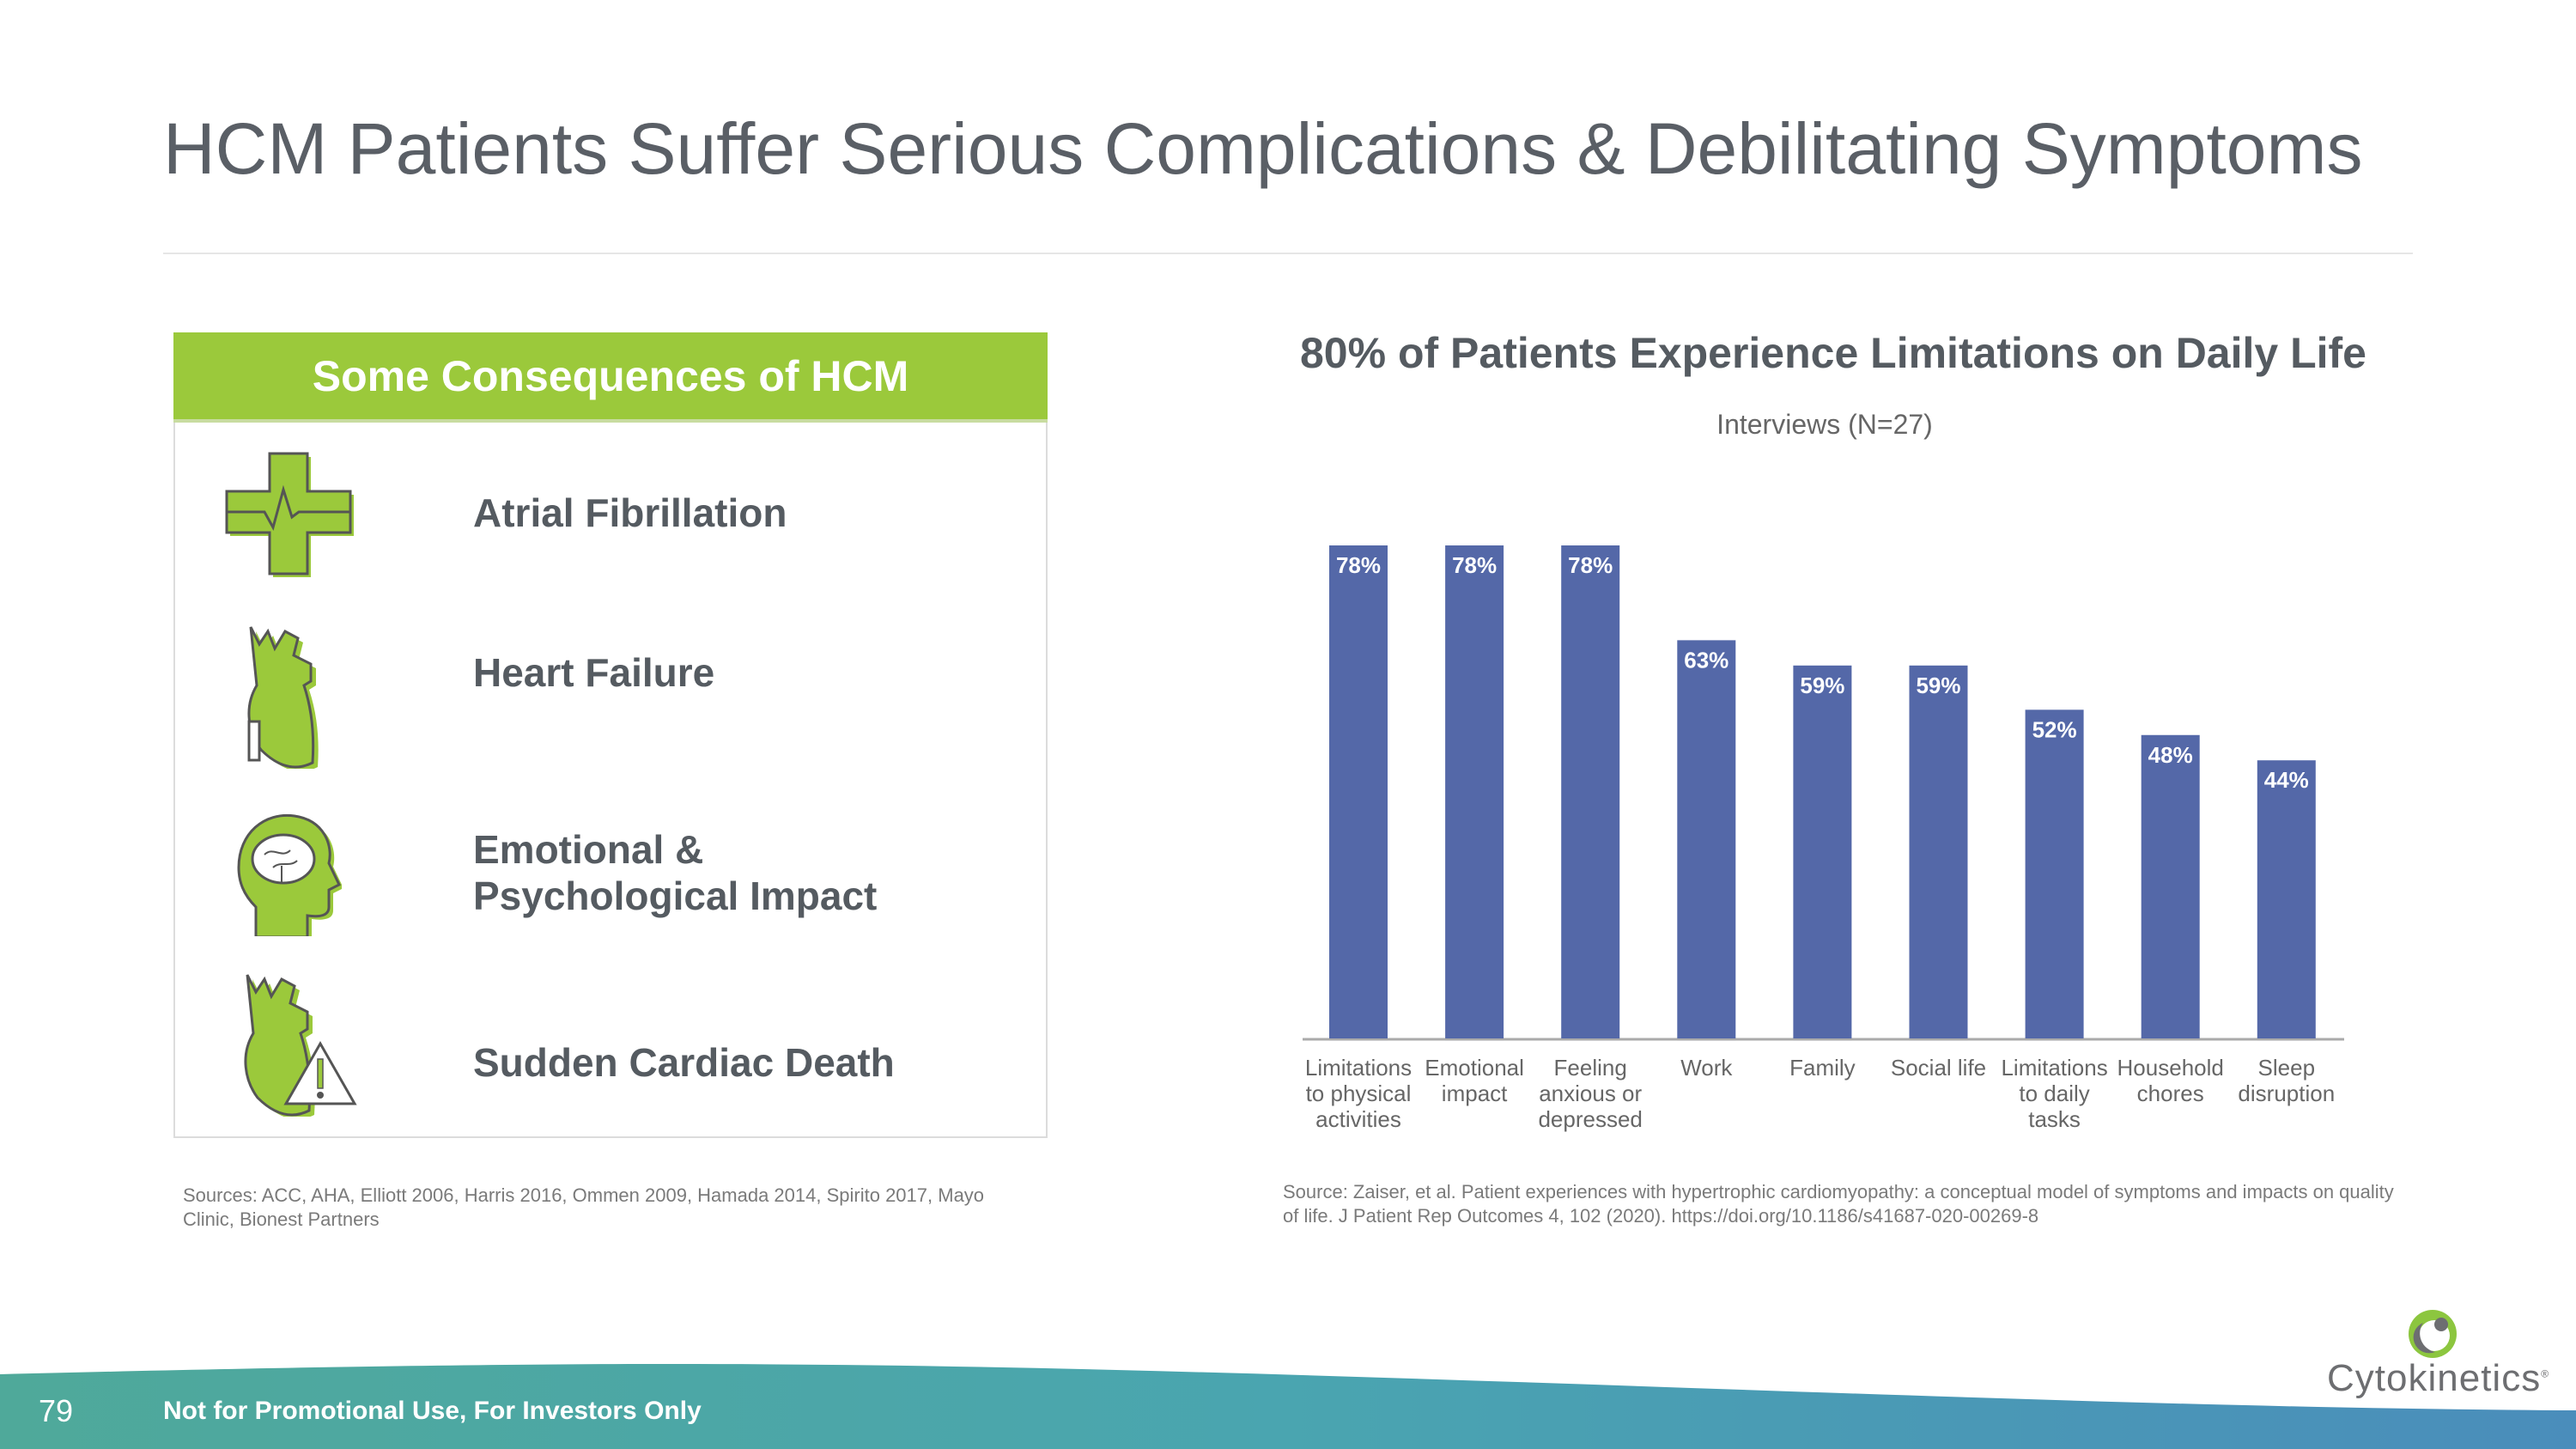  I want to click on head-brain-icon, so click(290, 874).